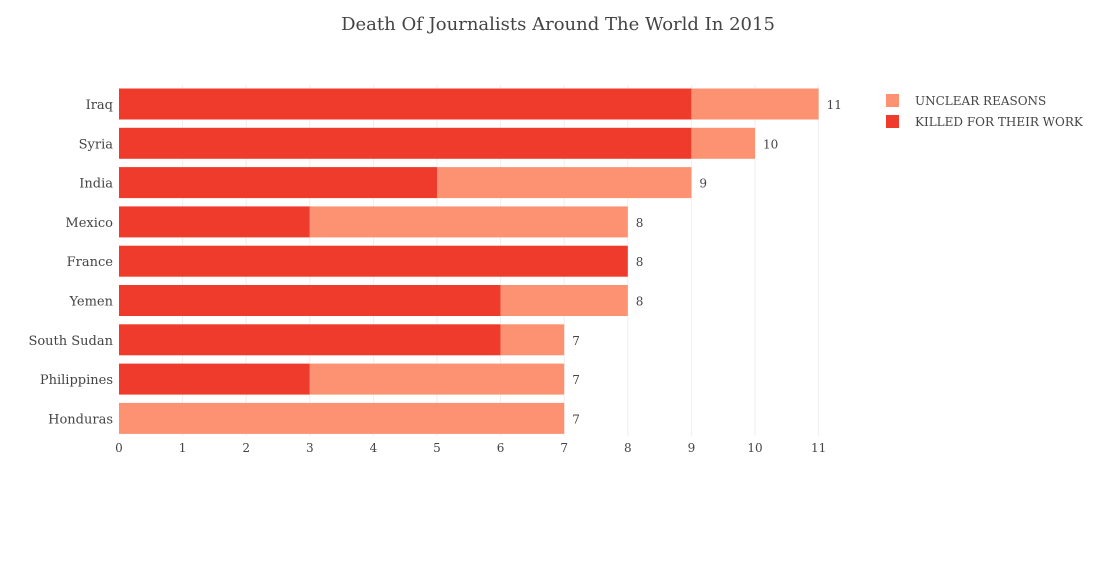 Image resolution: width=1093 pixels, height=585 pixels. I want to click on category-label: Iraq, so click(99, 105).